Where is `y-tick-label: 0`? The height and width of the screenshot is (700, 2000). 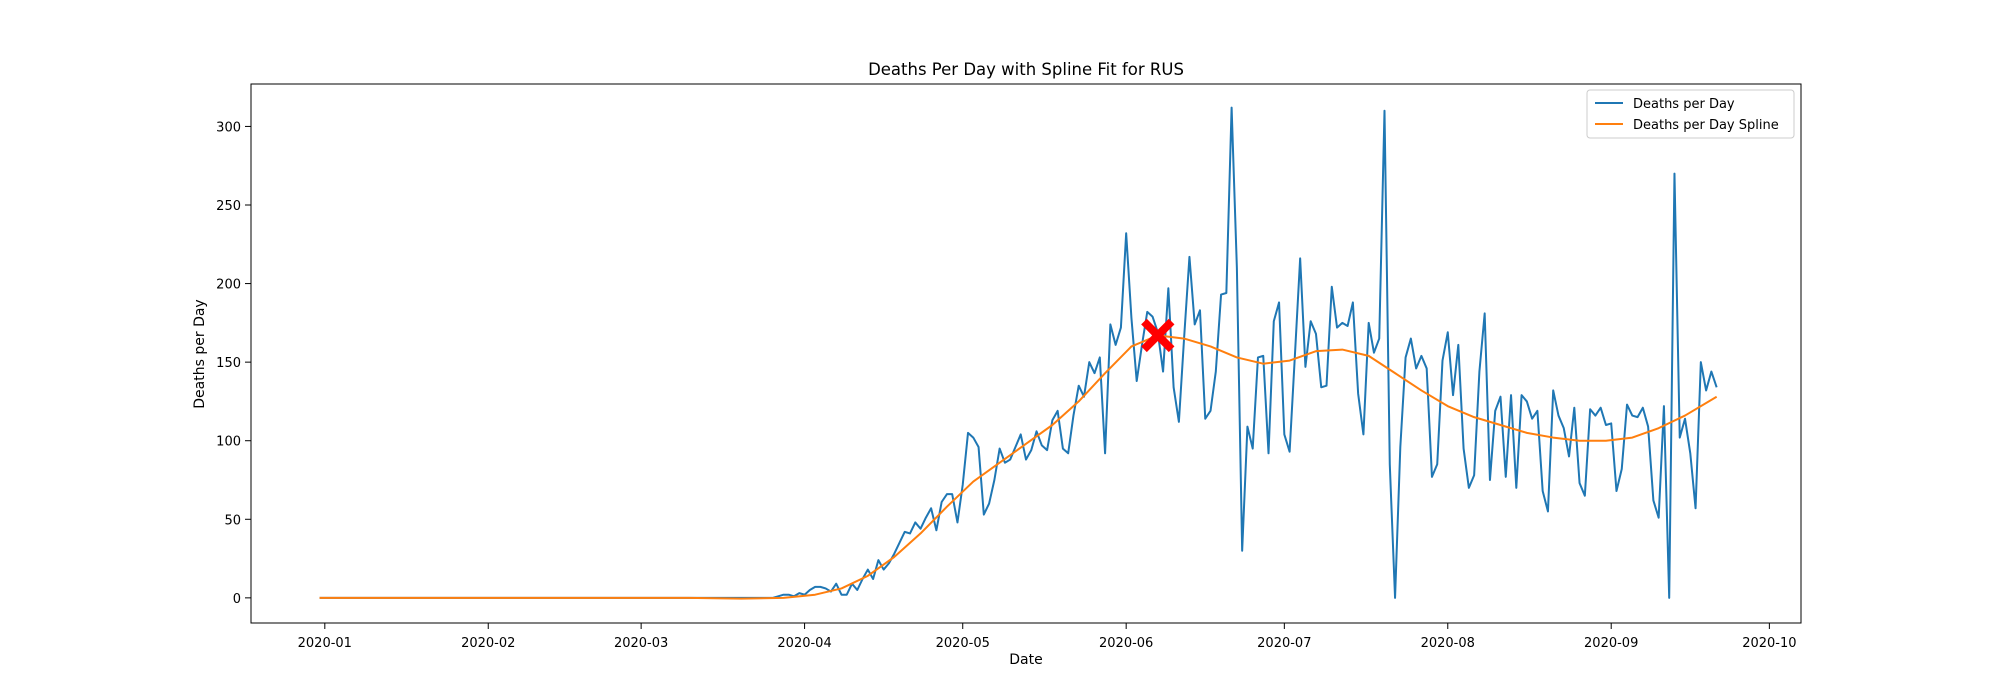 y-tick-label: 0 is located at coordinates (237, 599).